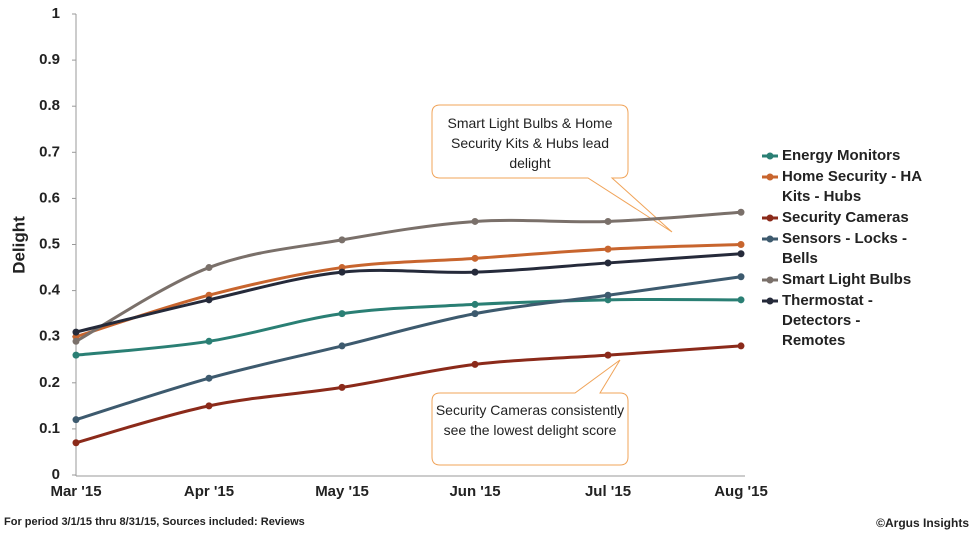  What do you see at coordinates (49, 151) in the screenshot?
I see `y-tick-label: 0.7` at bounding box center [49, 151].